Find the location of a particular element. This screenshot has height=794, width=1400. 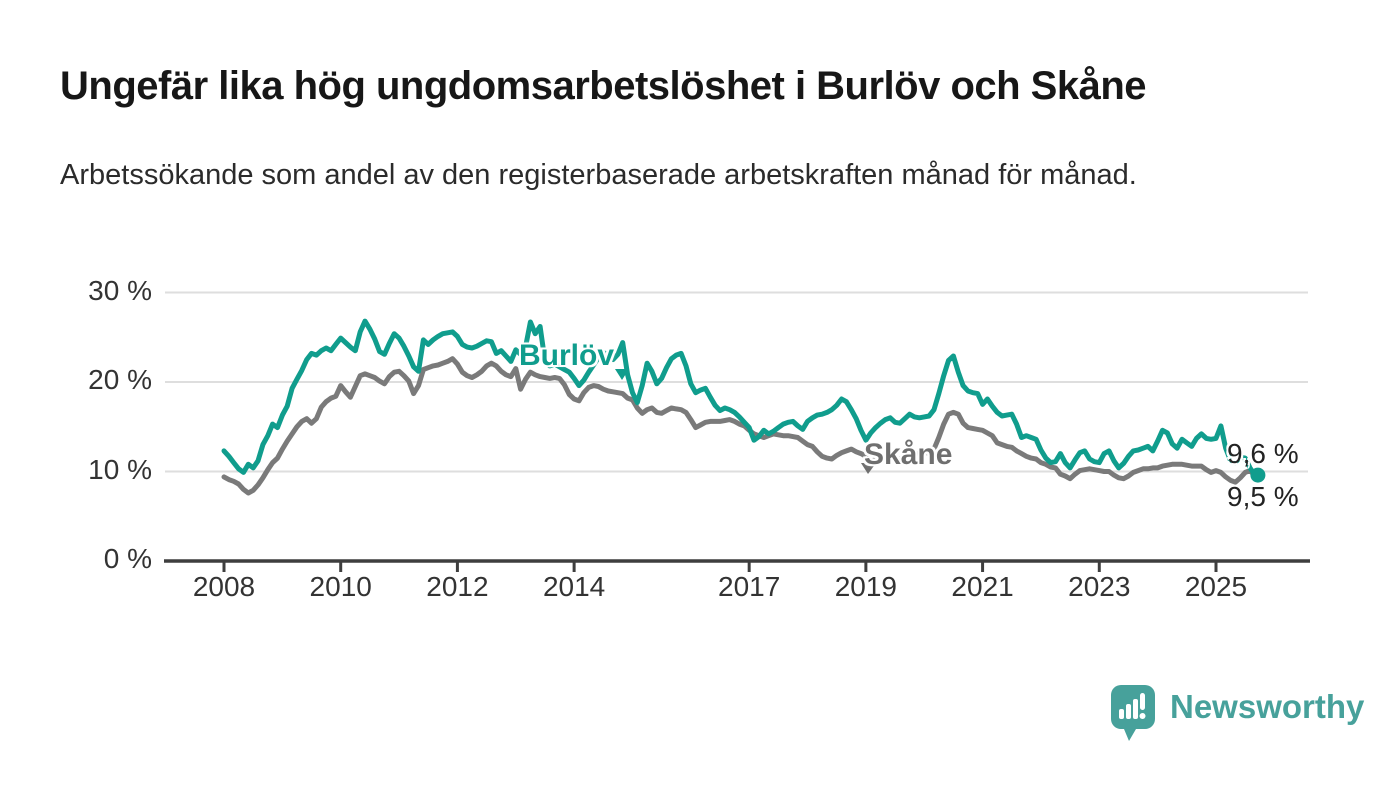

brand-footer: Newsworthy is located at coordinates (1237, 713).